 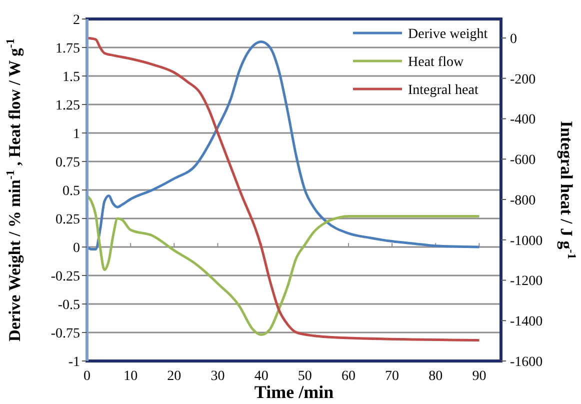 What do you see at coordinates (526, 362) in the screenshot?
I see `y2-tick-label: -1600` at bounding box center [526, 362].